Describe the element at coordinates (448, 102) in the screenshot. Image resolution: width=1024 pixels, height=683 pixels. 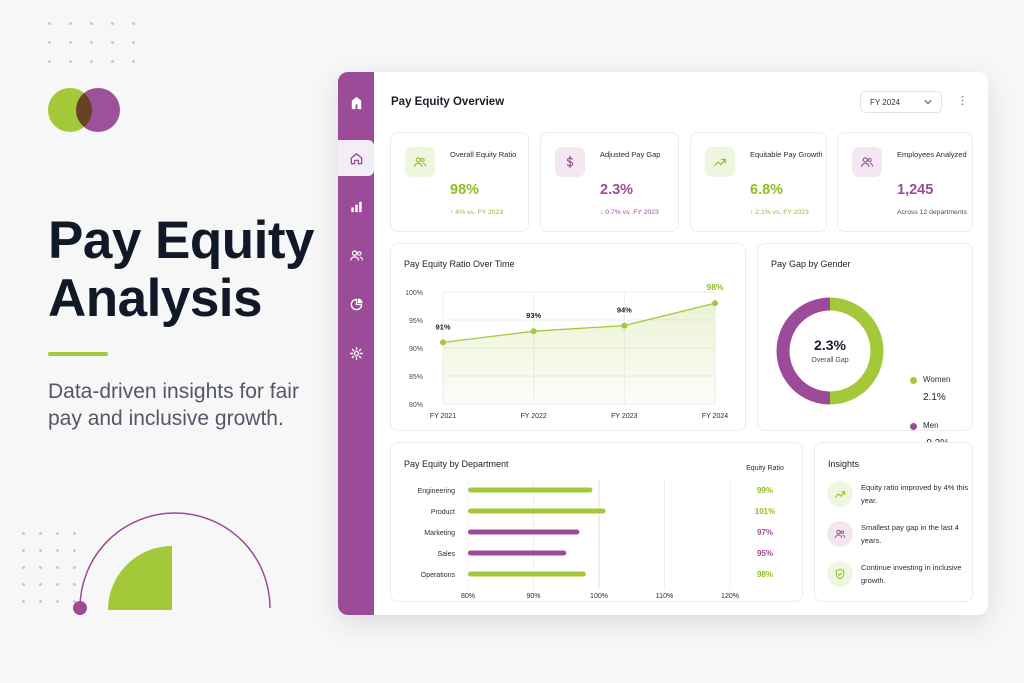
I see `page-title: Pay Equity Overview` at that location.